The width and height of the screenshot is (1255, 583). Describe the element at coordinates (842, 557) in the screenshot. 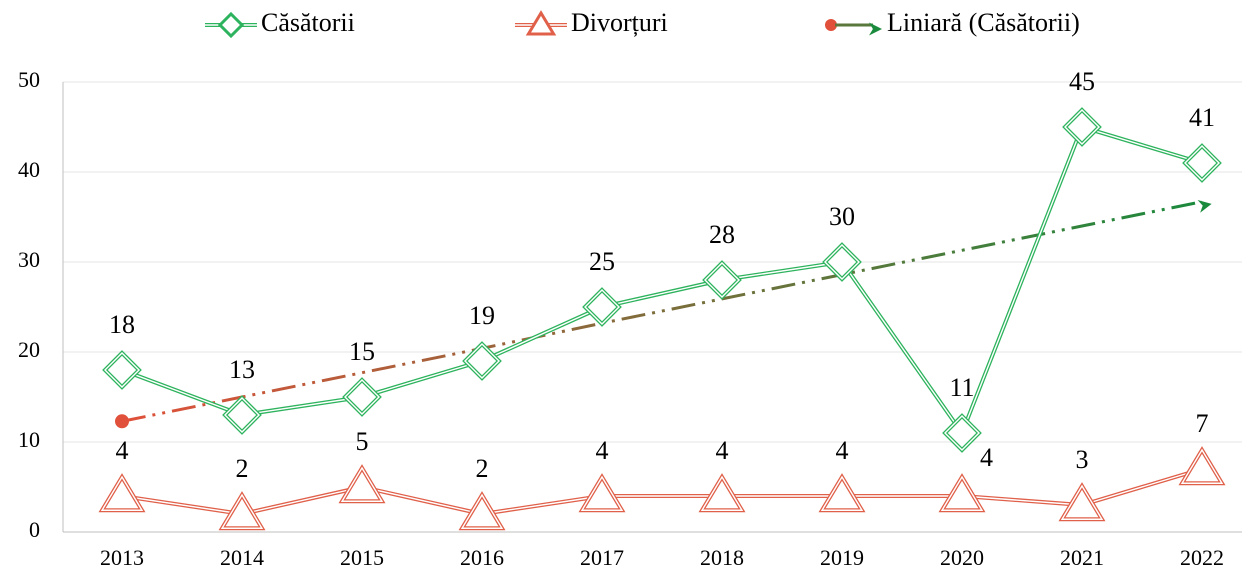

I see `x-tick-label: 2019` at that location.